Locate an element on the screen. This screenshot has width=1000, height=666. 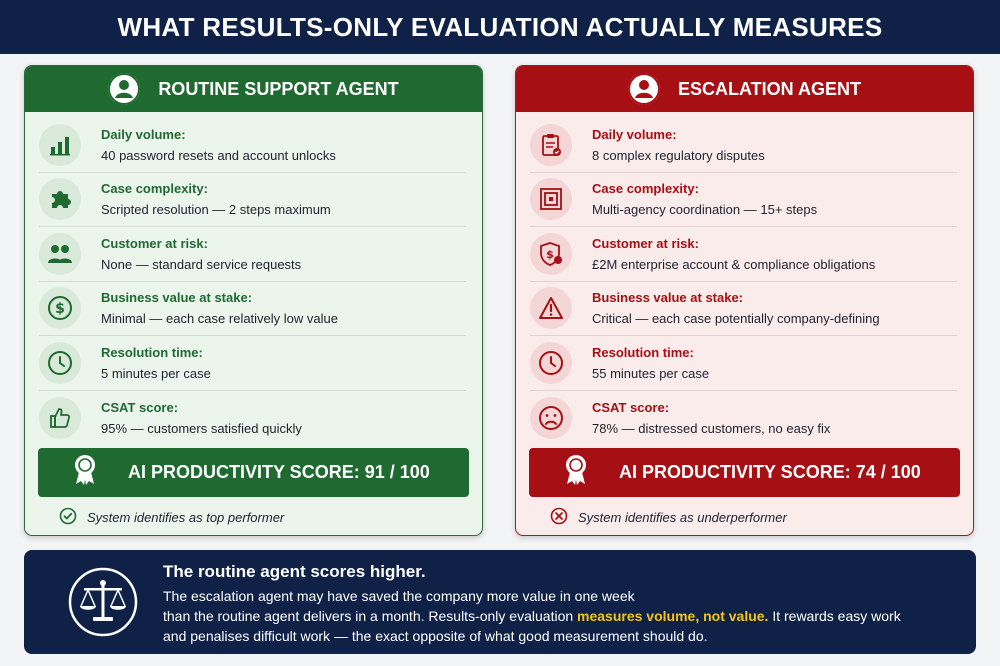
summary-highlight: measures volume, not value. is located at coordinates (673, 616).